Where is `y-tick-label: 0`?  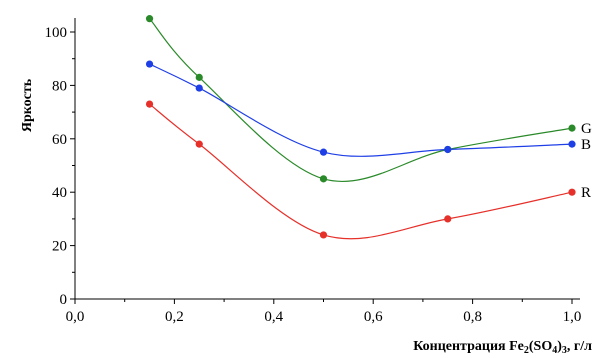
y-tick-label: 0 is located at coordinates (64, 300).